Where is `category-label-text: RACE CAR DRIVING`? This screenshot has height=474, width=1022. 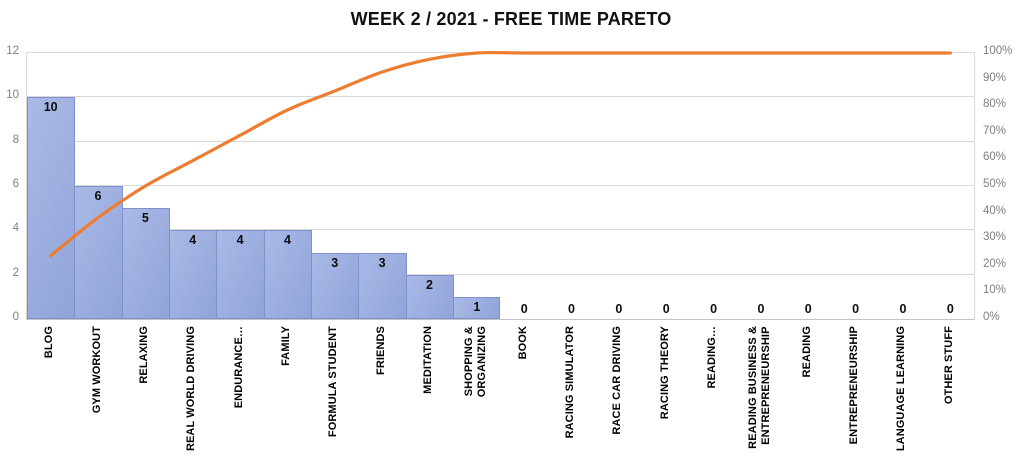
category-label-text: RACE CAR DRIVING is located at coordinates (617, 380).